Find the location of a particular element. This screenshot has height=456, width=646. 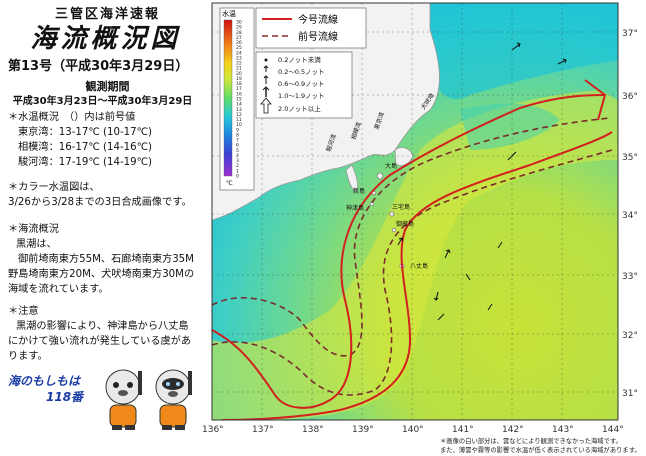

current-line: 野島埼南東方20M、犬吠埼南東方30Mの is located at coordinates (101, 274).